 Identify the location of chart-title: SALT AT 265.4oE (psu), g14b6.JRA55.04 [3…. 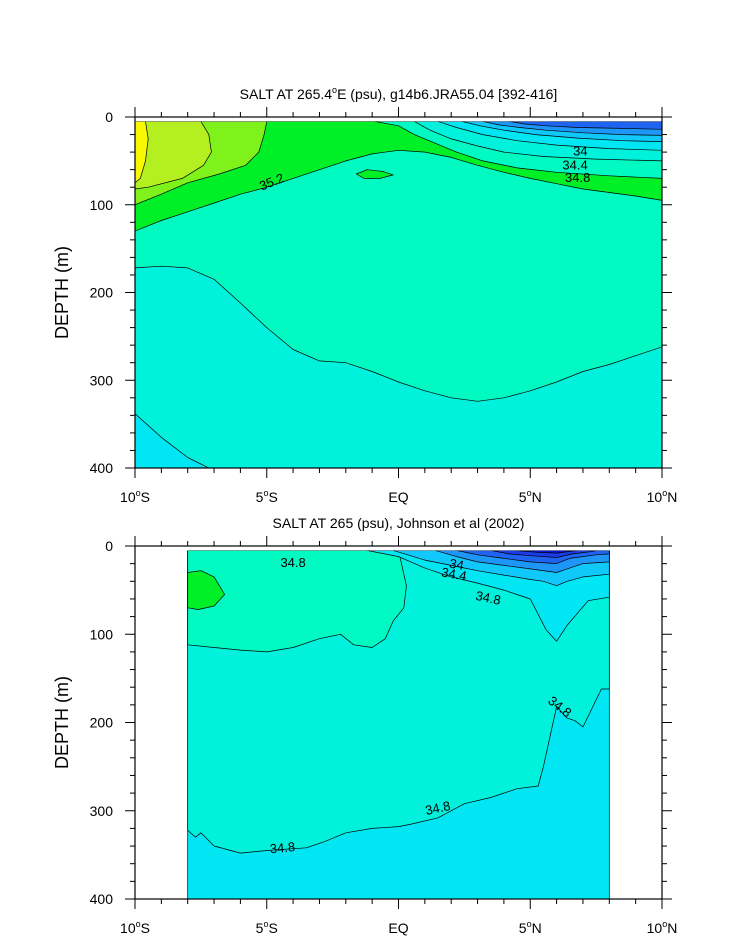
(399, 93).